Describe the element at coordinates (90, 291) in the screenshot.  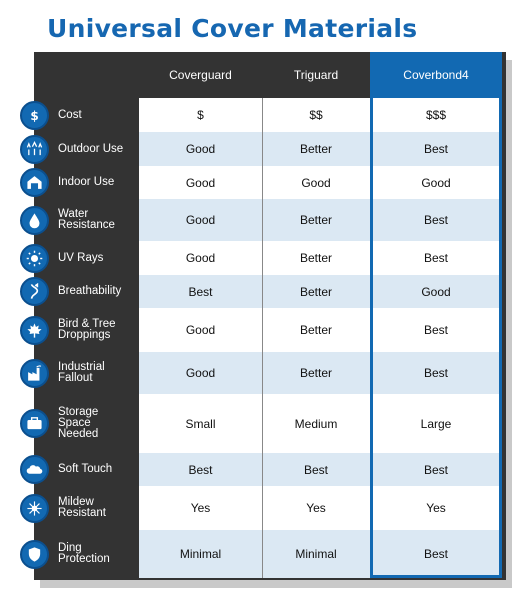
I see `row-label-text: Breathability` at that location.